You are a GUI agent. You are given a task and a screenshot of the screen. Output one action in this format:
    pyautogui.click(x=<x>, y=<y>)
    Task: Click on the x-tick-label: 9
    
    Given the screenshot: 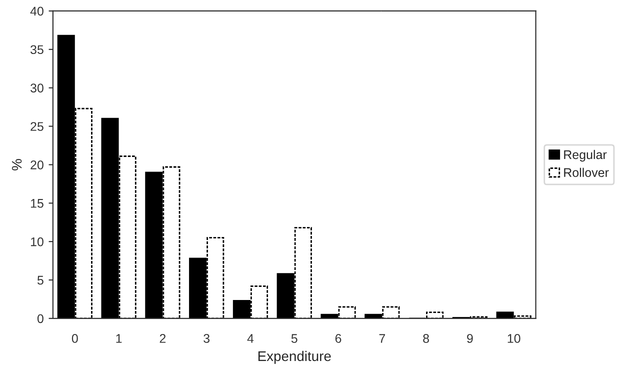 What is the action you would take?
    pyautogui.click(x=470, y=338)
    